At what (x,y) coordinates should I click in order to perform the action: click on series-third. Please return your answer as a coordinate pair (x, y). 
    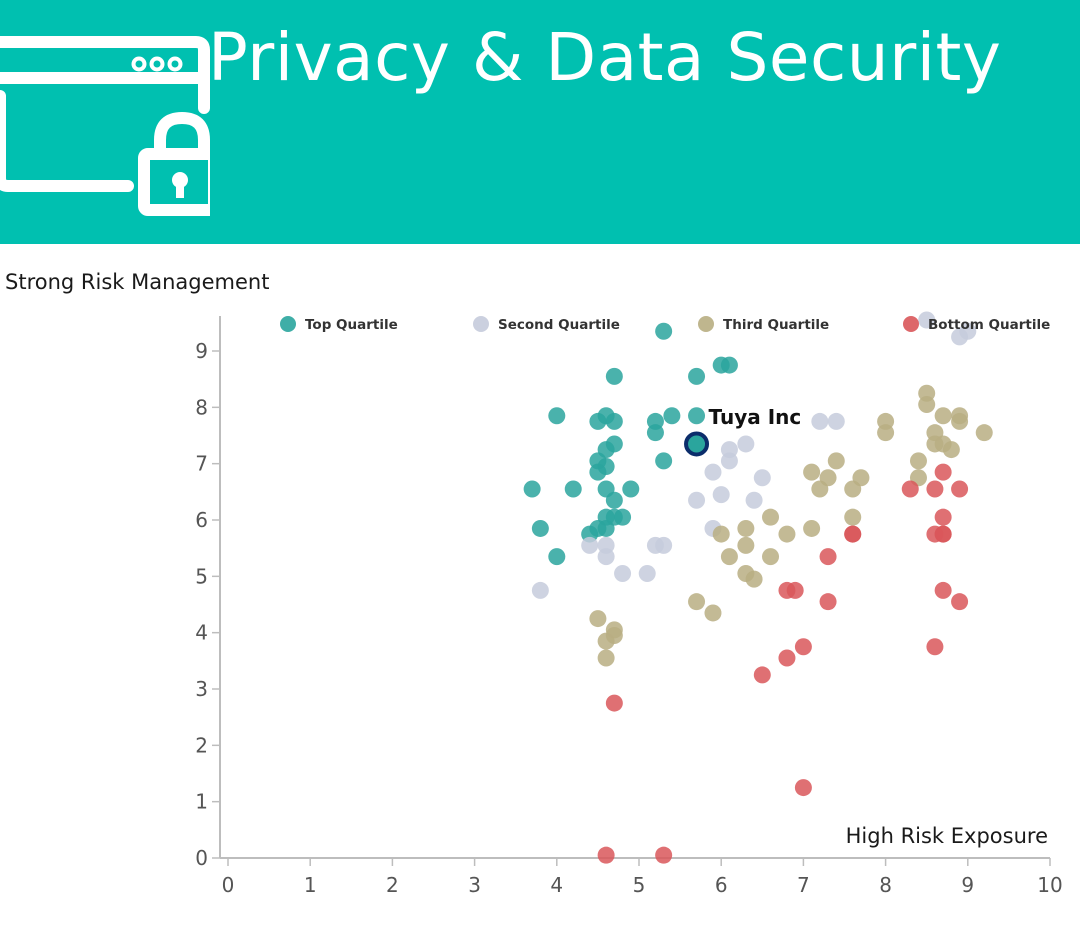
    Looking at the image, I should click on (791, 525).